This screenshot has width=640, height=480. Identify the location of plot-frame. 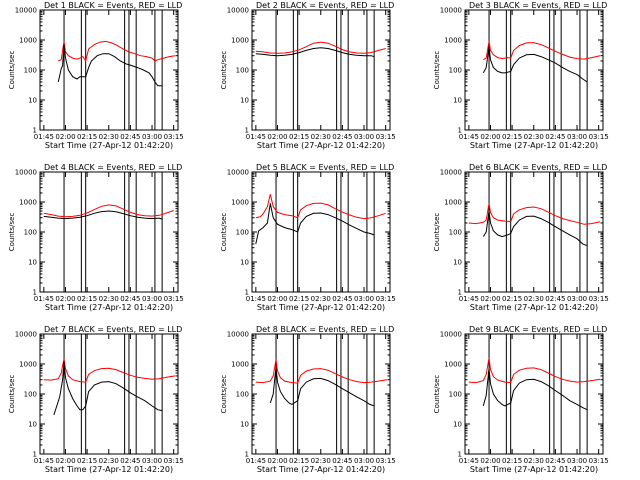
(109, 232).